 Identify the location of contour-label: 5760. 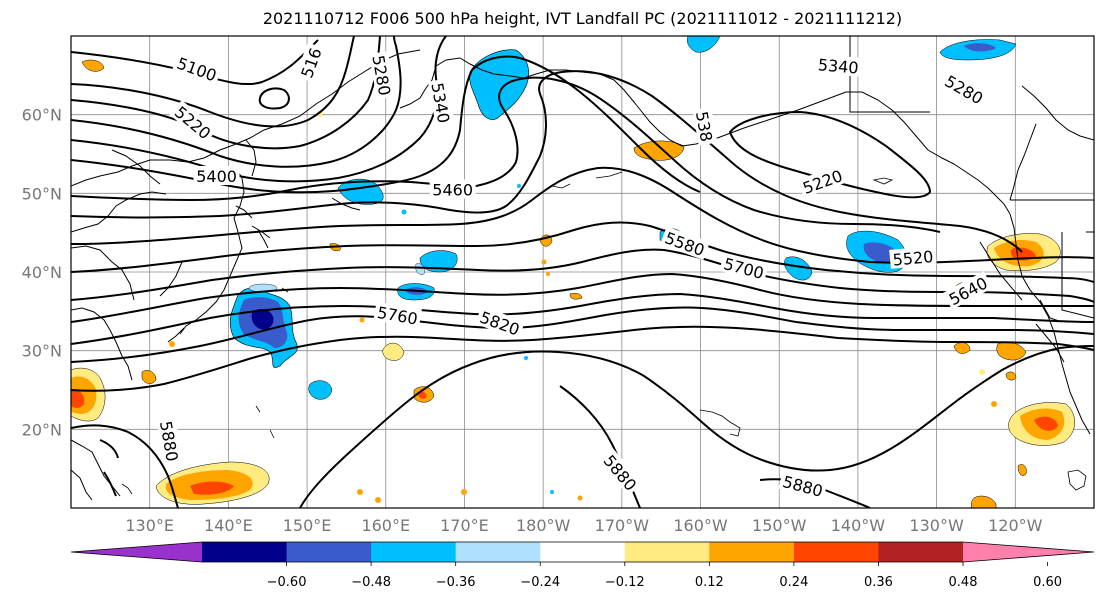
(397, 315).